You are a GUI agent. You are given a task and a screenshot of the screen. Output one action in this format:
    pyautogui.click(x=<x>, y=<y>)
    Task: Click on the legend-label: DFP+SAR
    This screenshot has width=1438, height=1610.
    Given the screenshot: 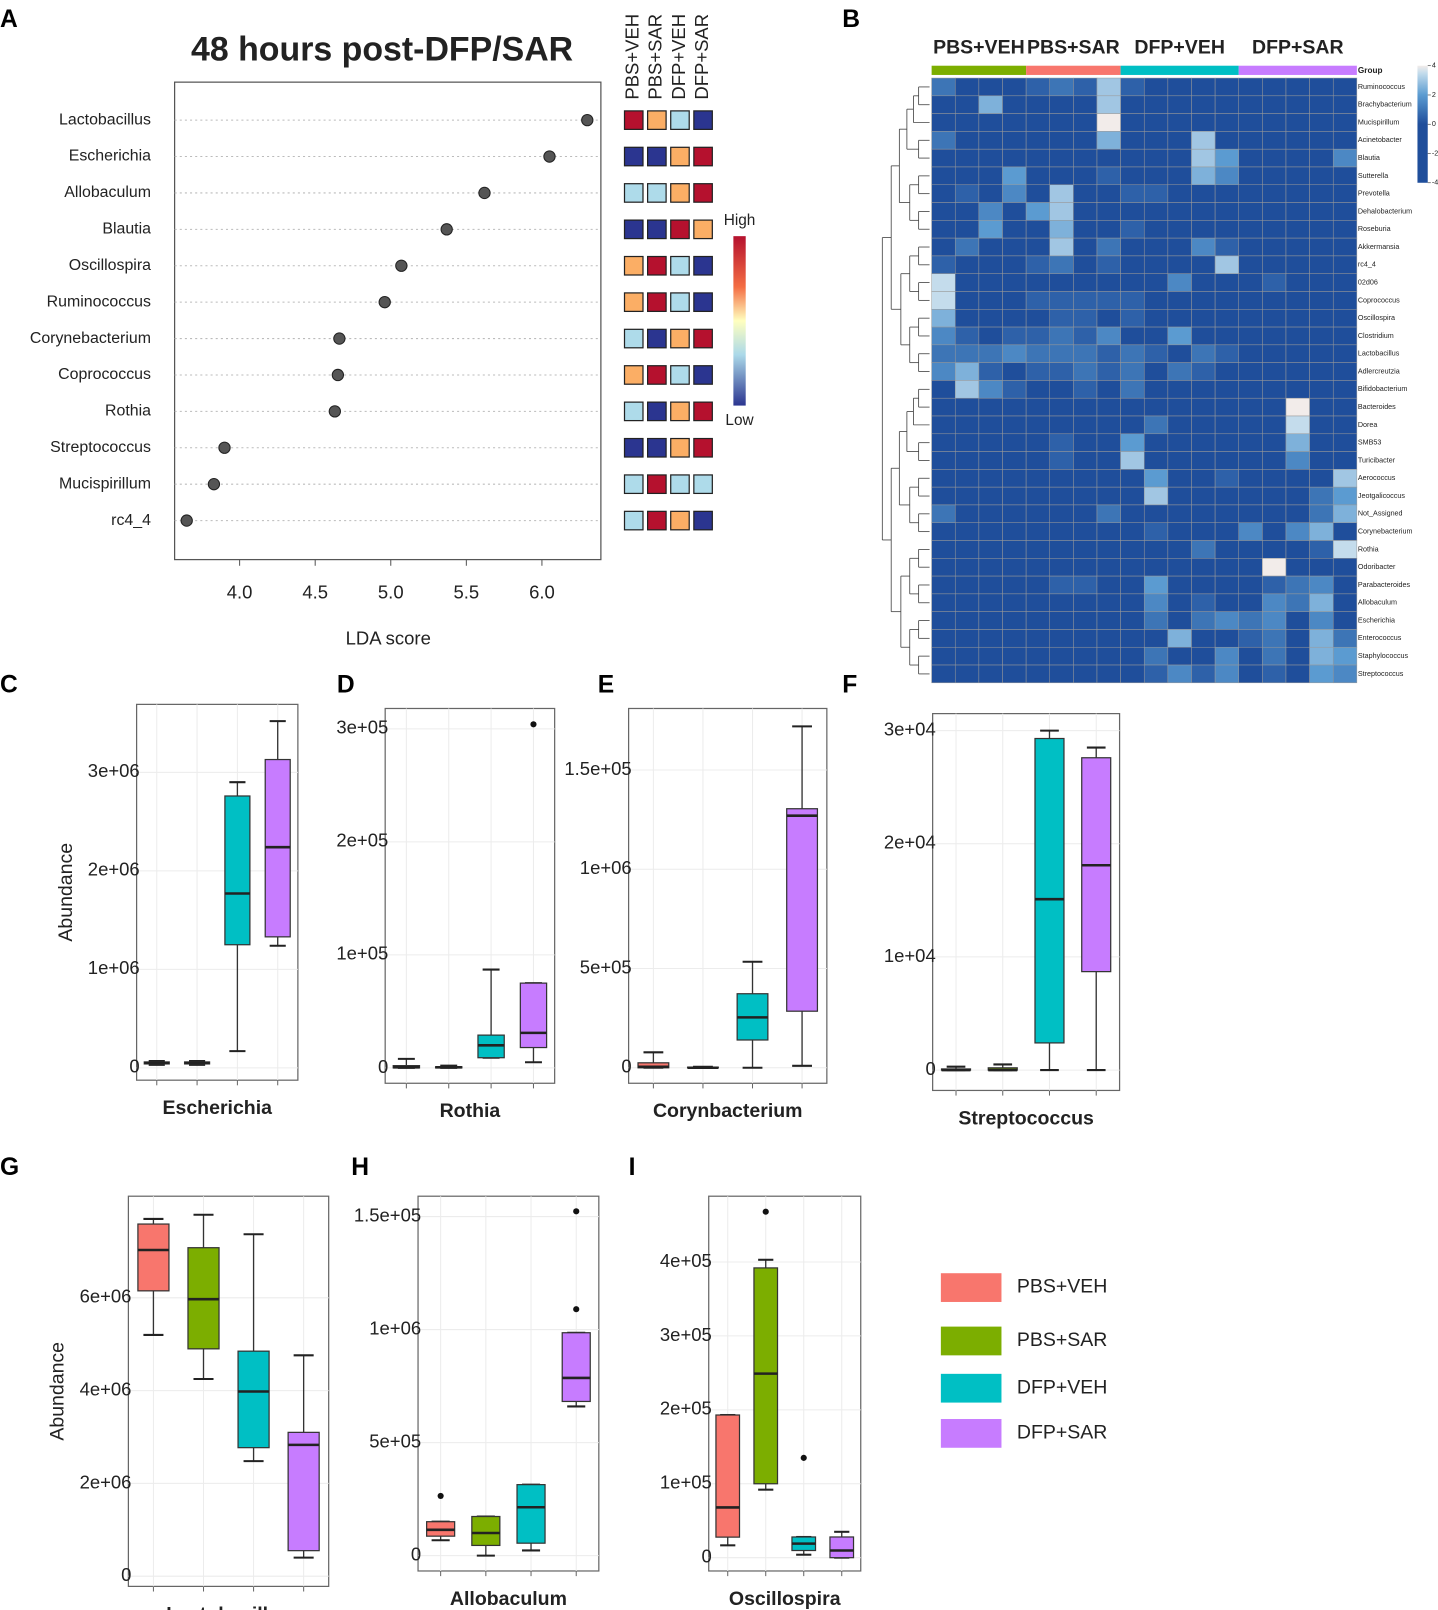 What is the action you would take?
    pyautogui.click(x=1062, y=1433)
    